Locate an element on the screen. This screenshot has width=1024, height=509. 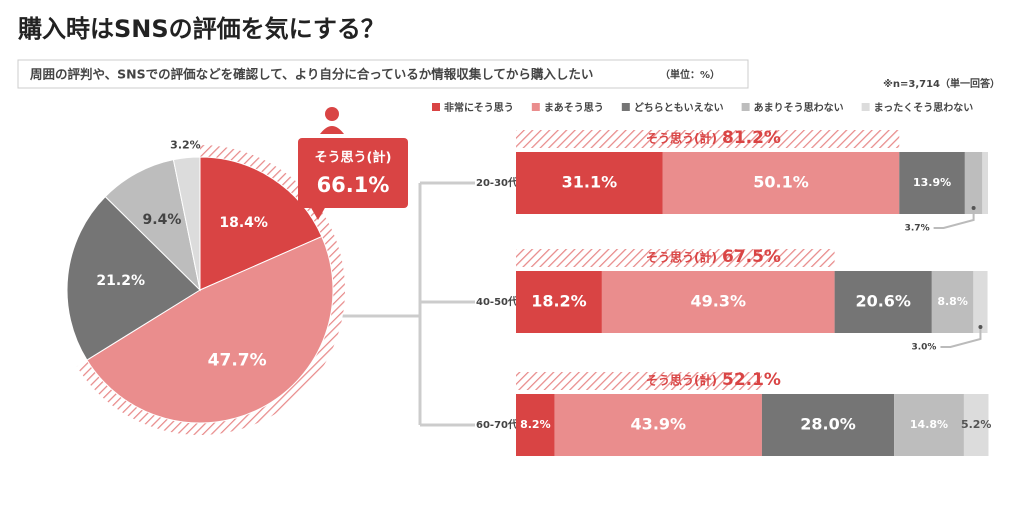
pie-label: 9.4% is located at coordinates (162, 220).